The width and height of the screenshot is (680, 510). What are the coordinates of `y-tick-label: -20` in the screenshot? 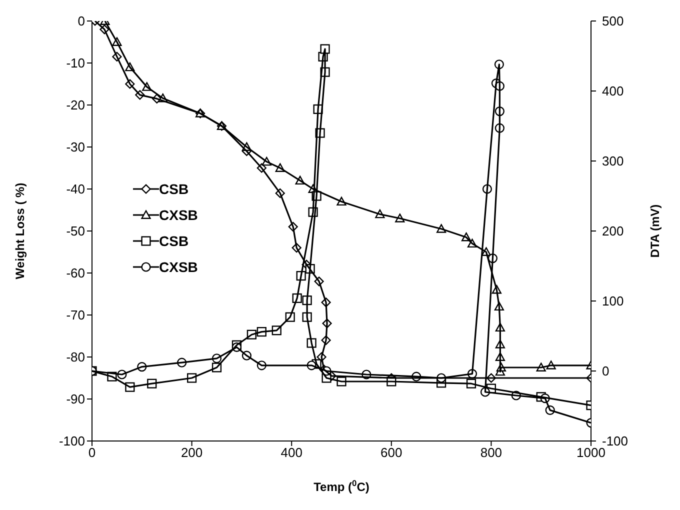 It's located at (75, 105).